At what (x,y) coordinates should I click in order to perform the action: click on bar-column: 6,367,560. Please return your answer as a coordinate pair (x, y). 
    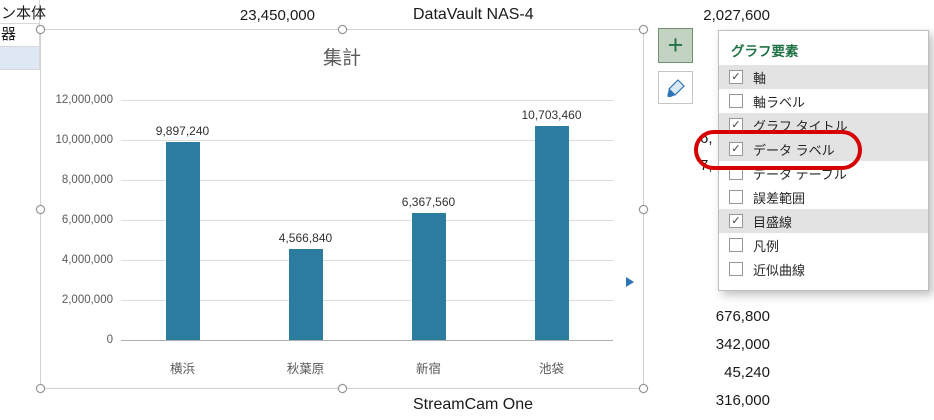
    Looking at the image, I should click on (428, 220).